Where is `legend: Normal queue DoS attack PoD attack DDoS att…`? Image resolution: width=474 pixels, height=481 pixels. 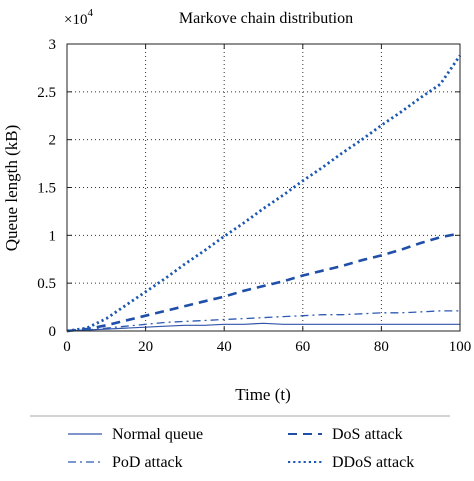 legend: Normal queue DoS attack PoD attack DDoS att… is located at coordinates (241, 448).